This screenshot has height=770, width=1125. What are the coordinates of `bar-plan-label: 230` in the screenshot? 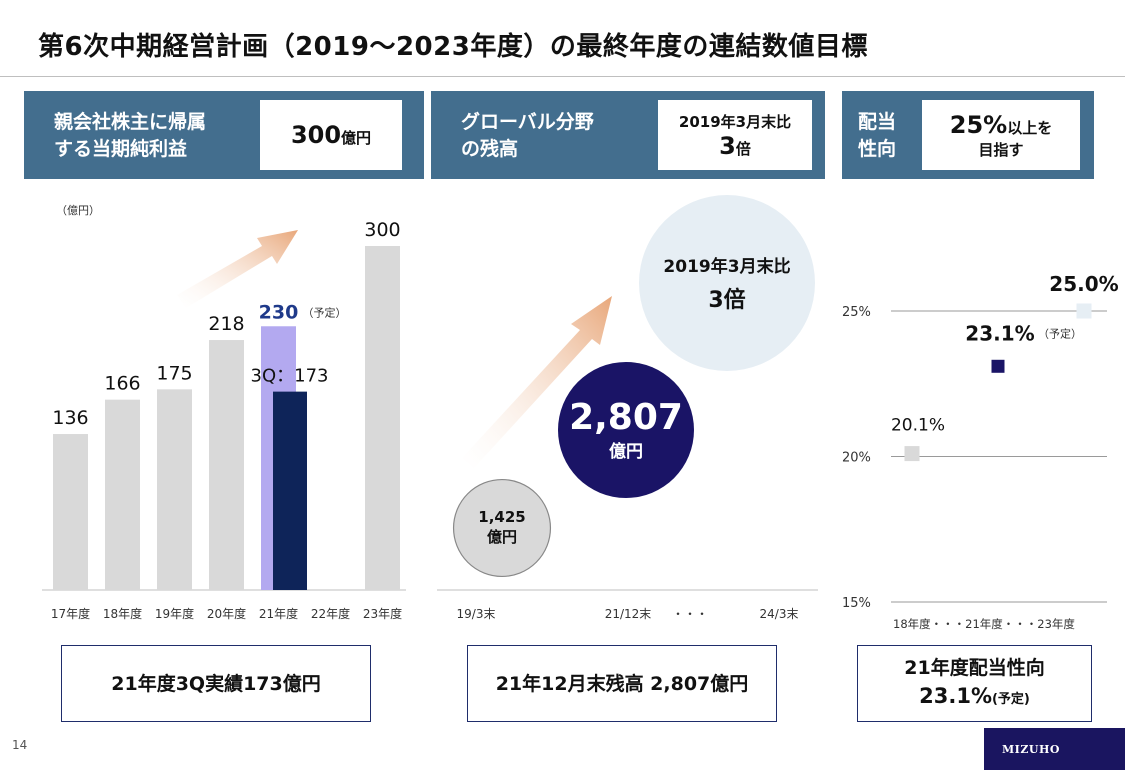 It's located at (279, 312).